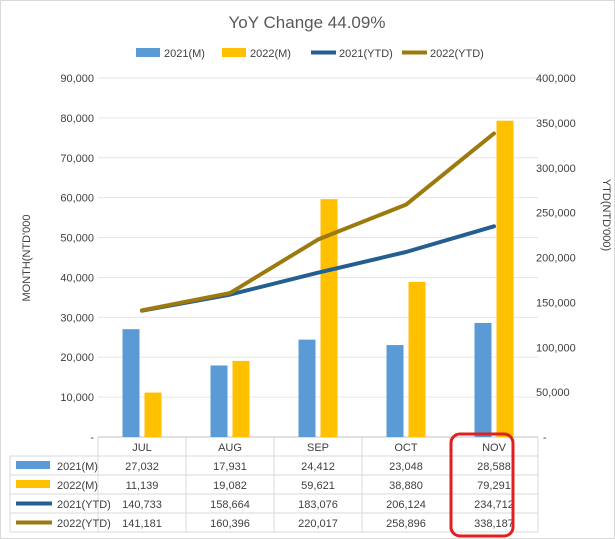  What do you see at coordinates (77, 486) in the screenshot?
I see `table-series-name: 2022(M)` at bounding box center [77, 486].